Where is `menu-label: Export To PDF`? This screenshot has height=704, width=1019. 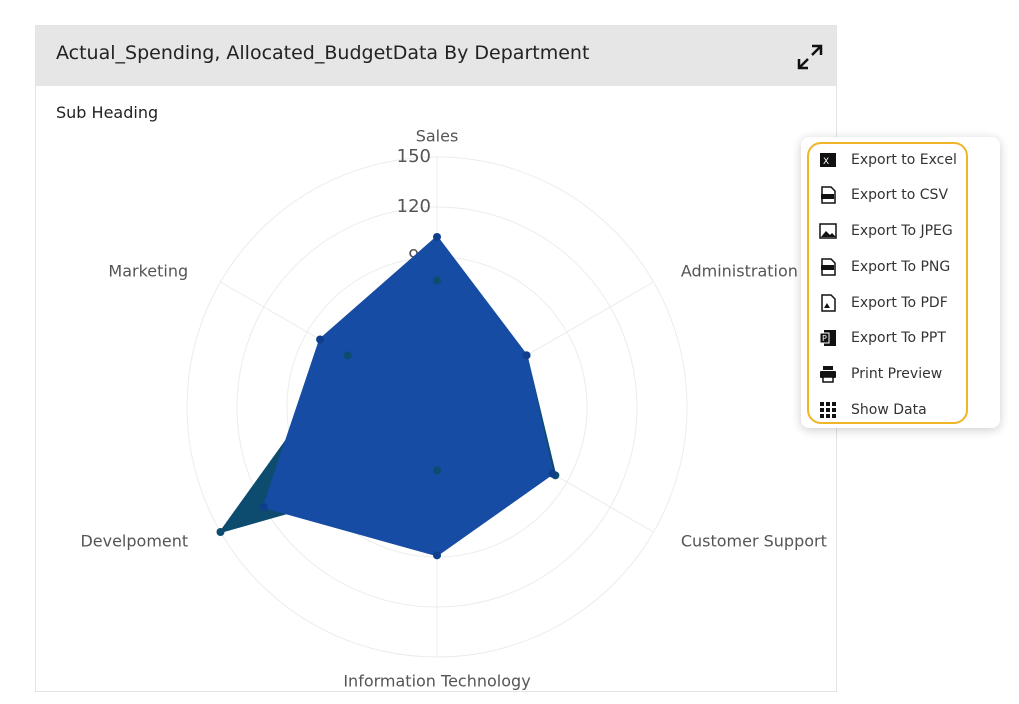
menu-label: Export To PDF is located at coordinates (899, 303).